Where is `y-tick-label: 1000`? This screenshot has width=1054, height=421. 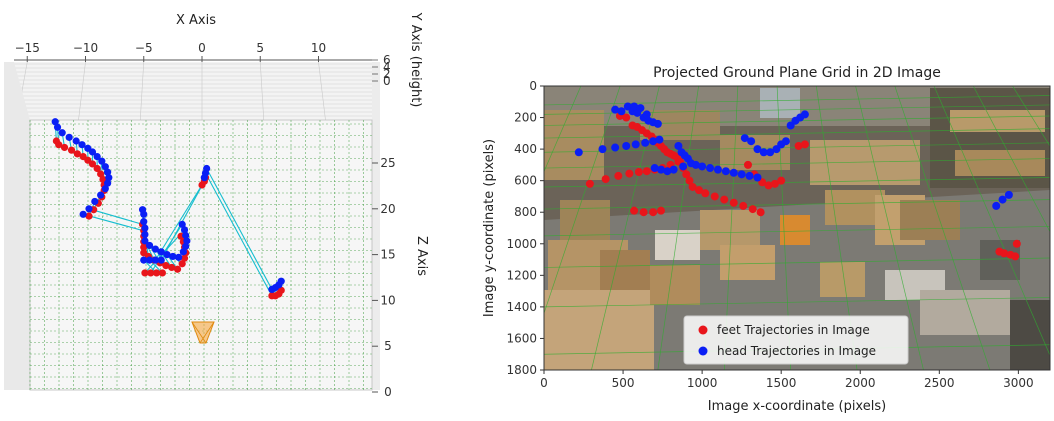 y-tick-label: 1000 is located at coordinates (521, 244).